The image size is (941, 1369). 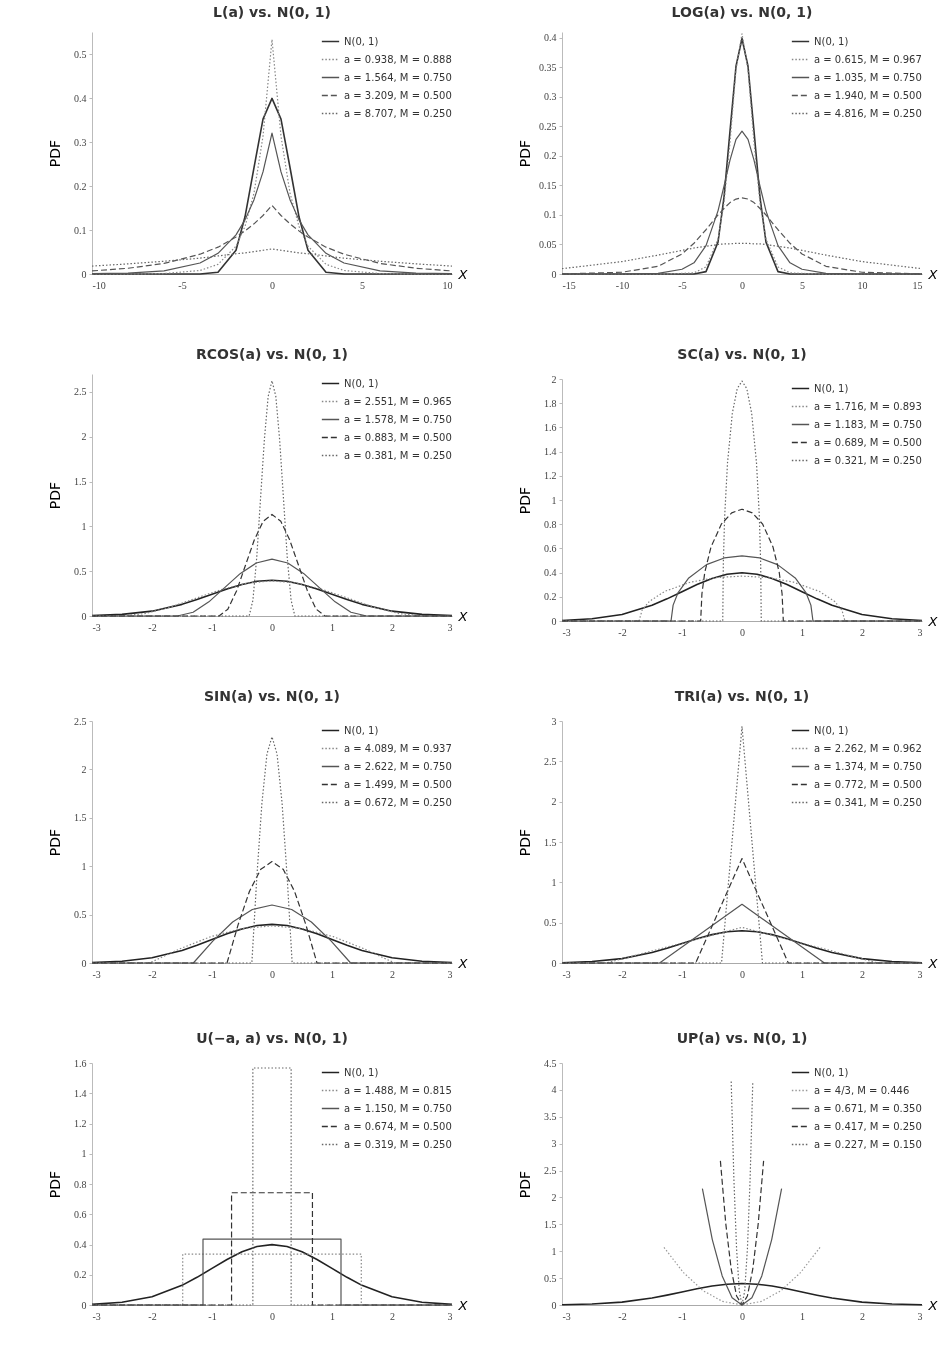 What do you see at coordinates (398, 59) in the screenshot?
I see `legend-label: a = 0.938, M = 0.888` at bounding box center [398, 59].